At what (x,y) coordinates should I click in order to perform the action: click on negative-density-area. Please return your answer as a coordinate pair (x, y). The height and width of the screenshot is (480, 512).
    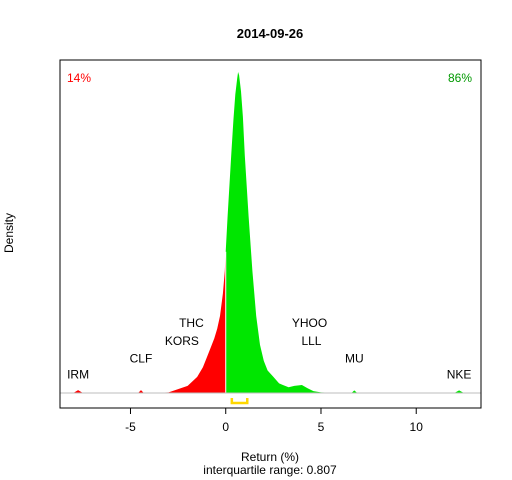
    Looking at the image, I should click on (143, 322).